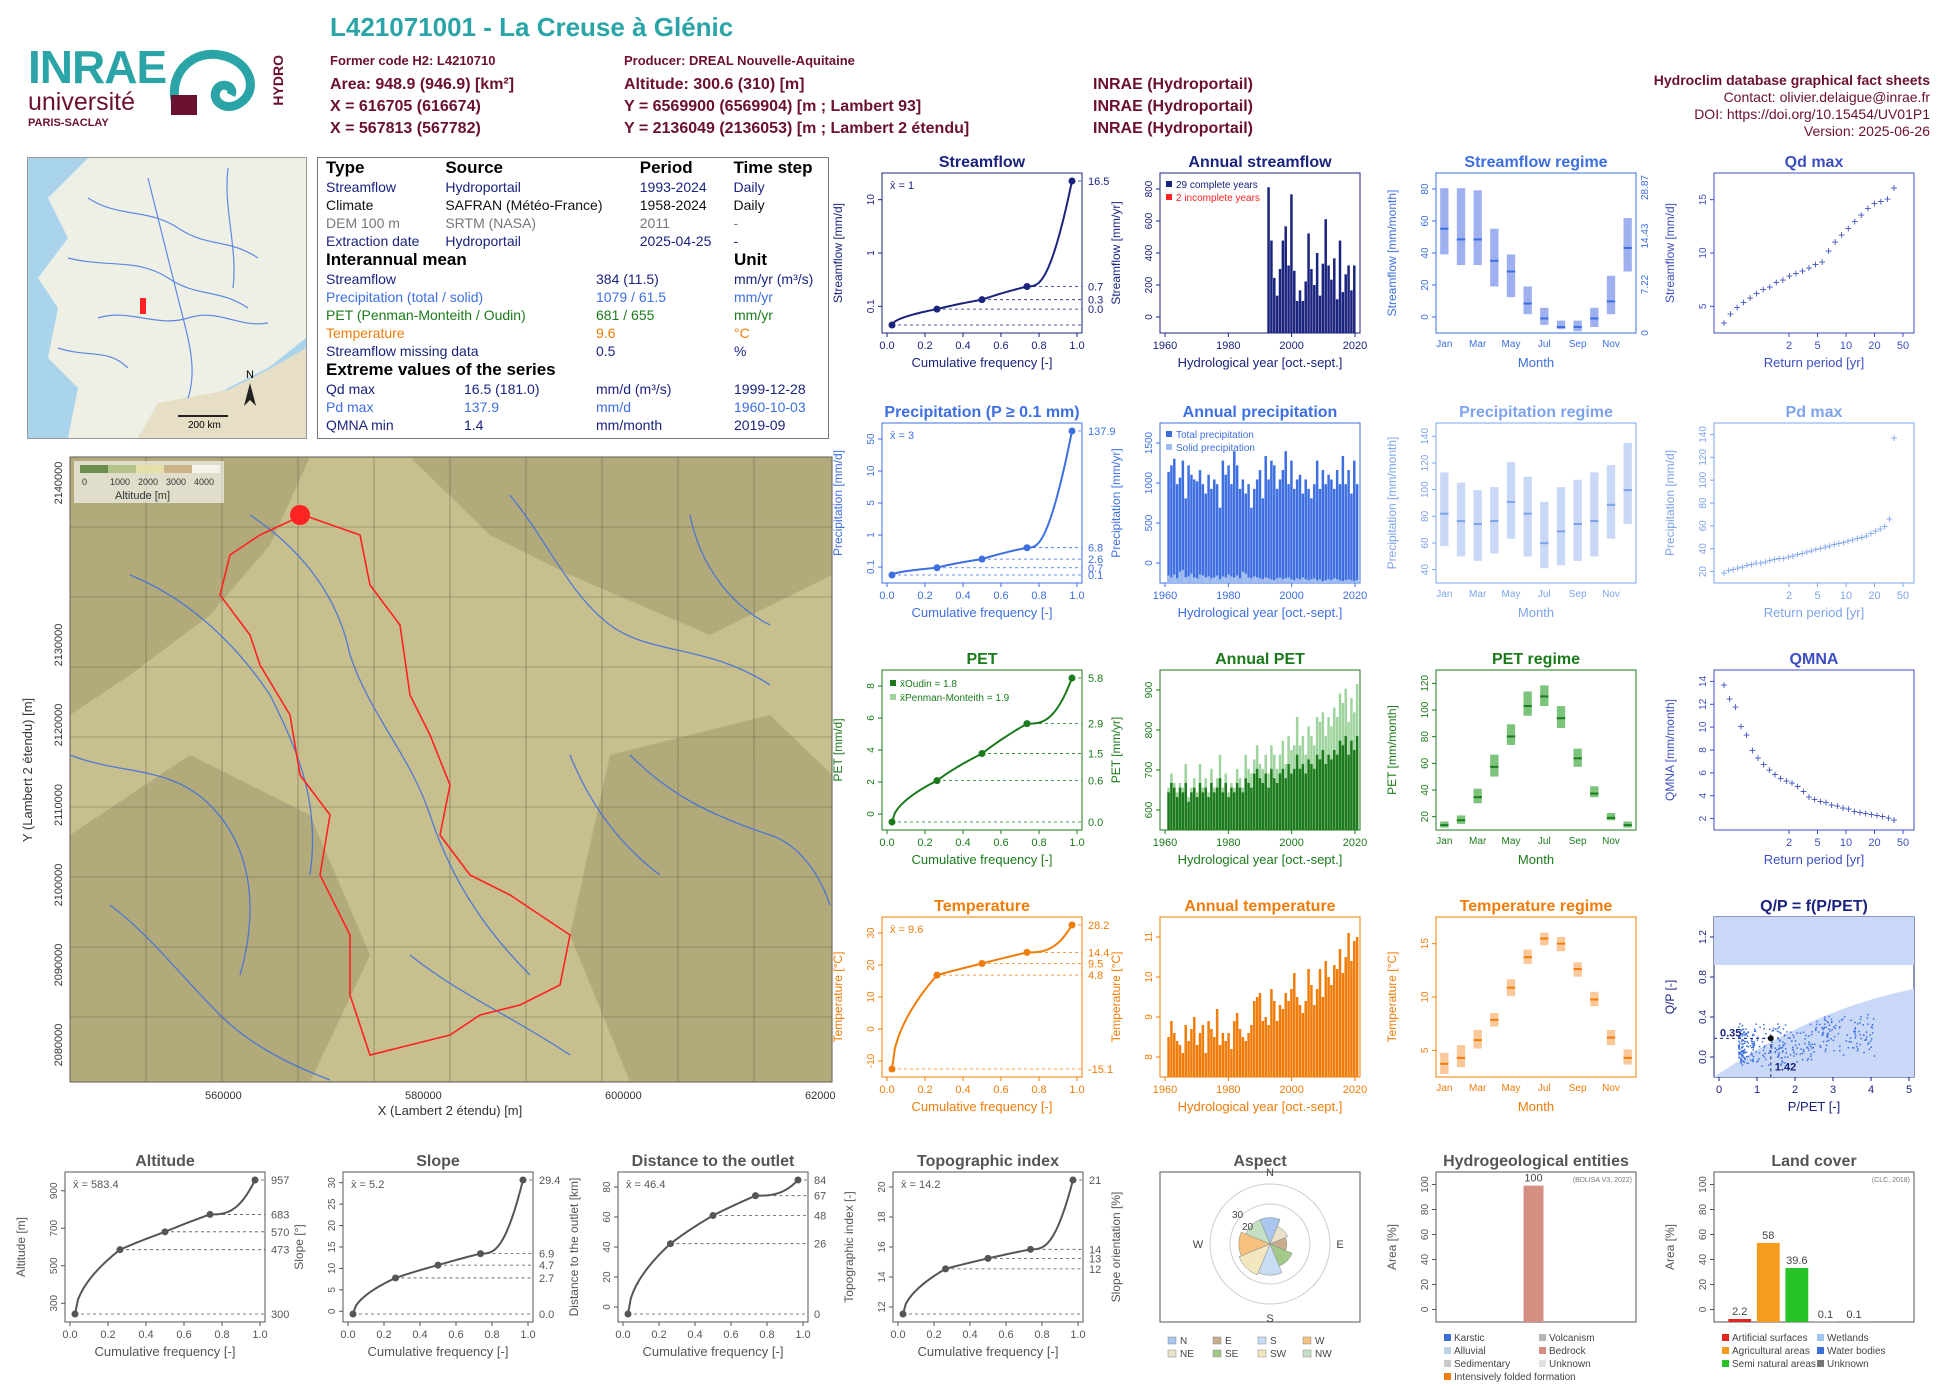 Image resolution: width=1960 pixels, height=1386 pixels. What do you see at coordinates (1789, 596) in the screenshot?
I see `x-tick-label: 2` at bounding box center [1789, 596].